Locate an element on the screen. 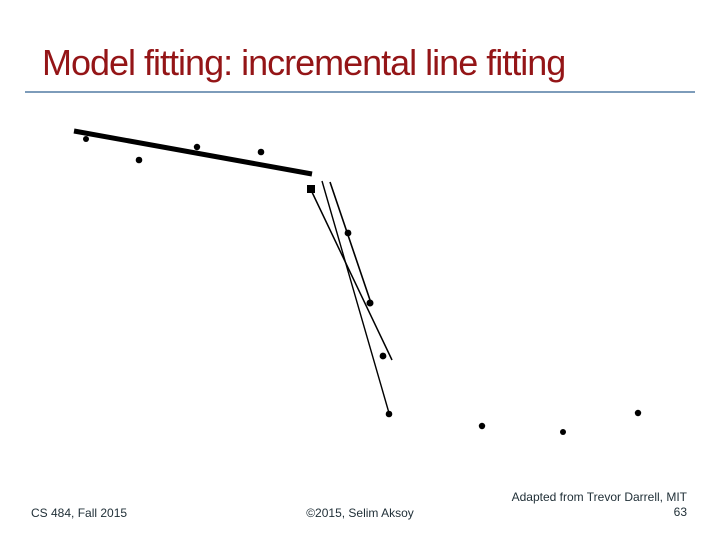 This screenshot has height=540, width=720. footer-credit-block: Adapted from Trevor Darrell, MIT 63 is located at coordinates (599, 505).